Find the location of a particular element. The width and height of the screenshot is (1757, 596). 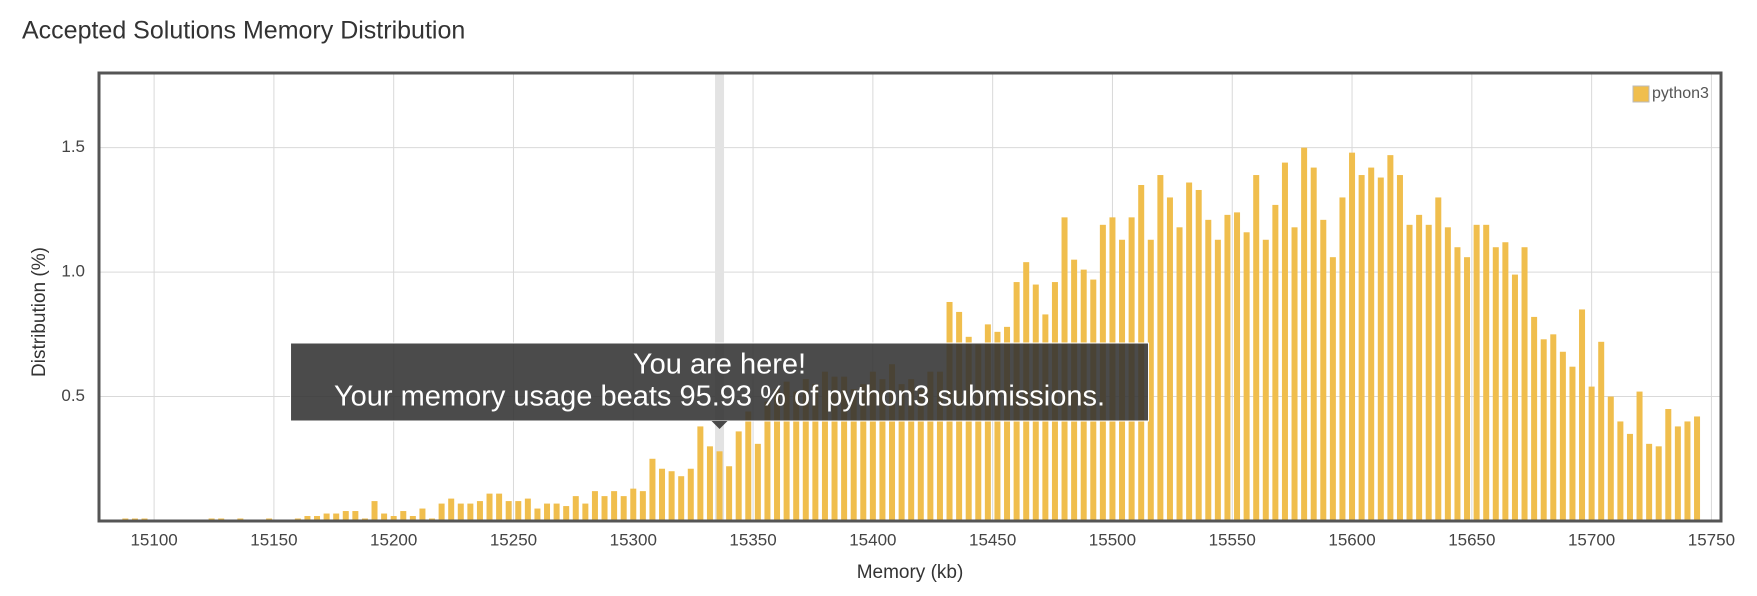

x-tick-label: 15700 is located at coordinates (1591, 539).